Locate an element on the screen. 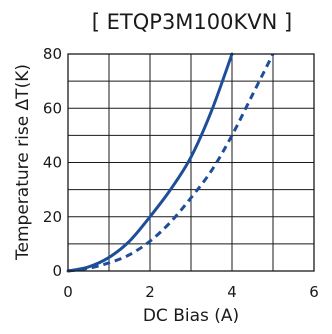 The width and height of the screenshot is (332, 334). x-tick-label: 0 is located at coordinates (68, 292).